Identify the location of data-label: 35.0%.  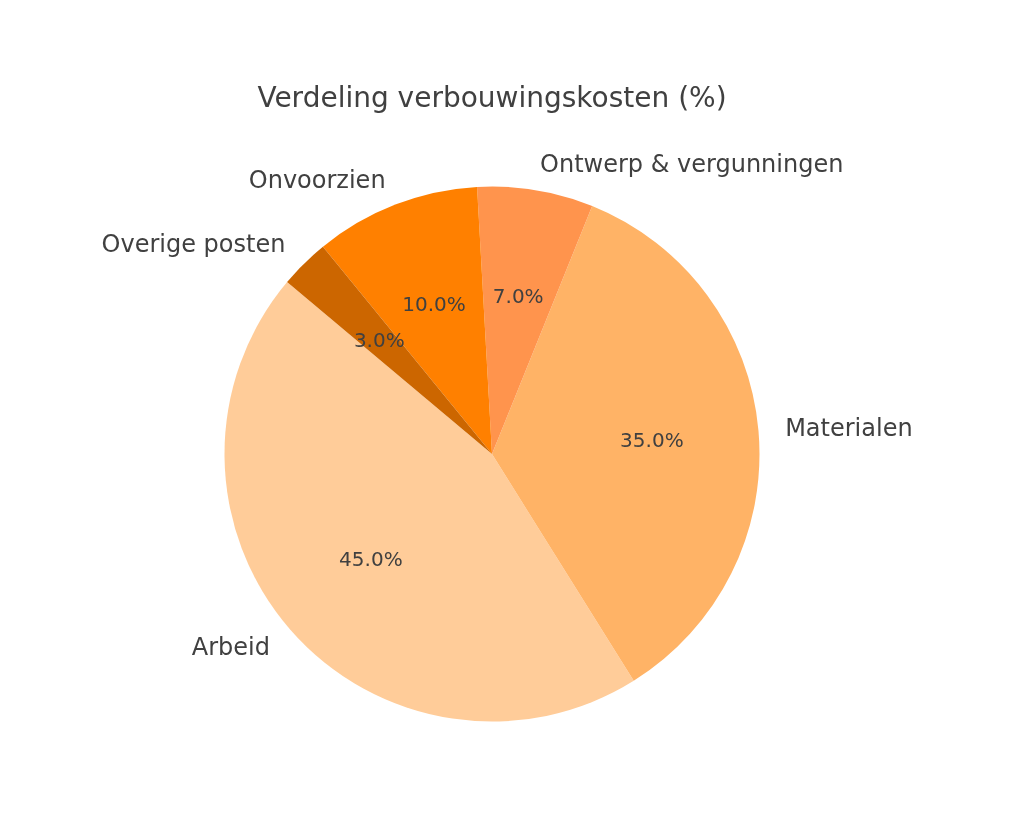
(652, 440).